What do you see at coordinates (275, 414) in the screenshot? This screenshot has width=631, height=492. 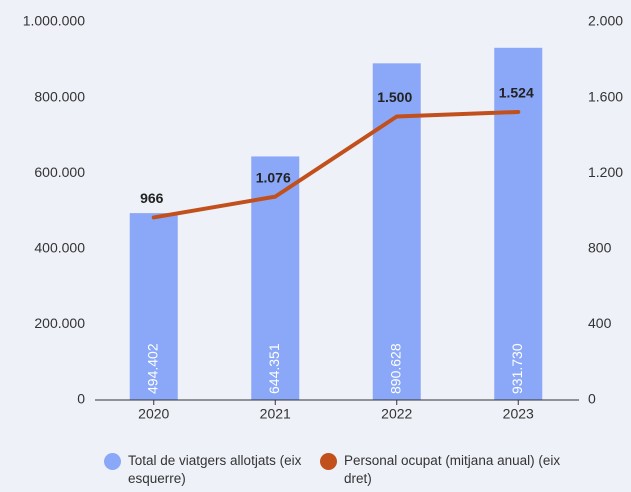 I see `x-tick-label: 2021` at bounding box center [275, 414].